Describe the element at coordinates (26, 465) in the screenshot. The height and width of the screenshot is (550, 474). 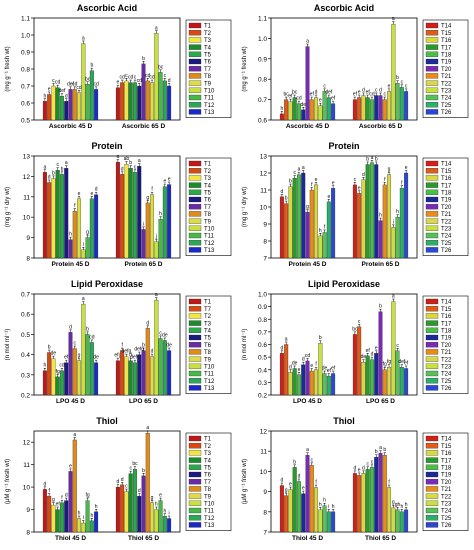
I see `y-tick-label: 11` at that location.